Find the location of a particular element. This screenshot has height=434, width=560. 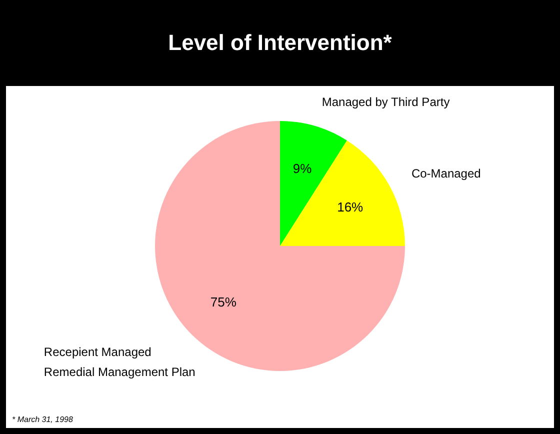

text: * March 31, 1998 is located at coordinates (42, 419).